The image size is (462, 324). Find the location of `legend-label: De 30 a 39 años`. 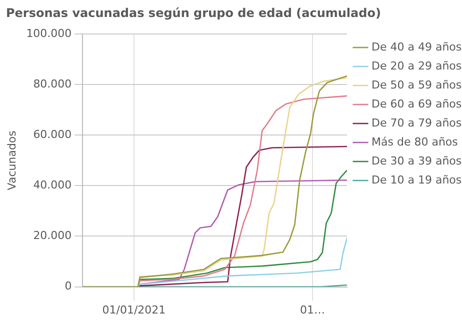

legend-label: De 30 a 39 años is located at coordinates (417, 161).